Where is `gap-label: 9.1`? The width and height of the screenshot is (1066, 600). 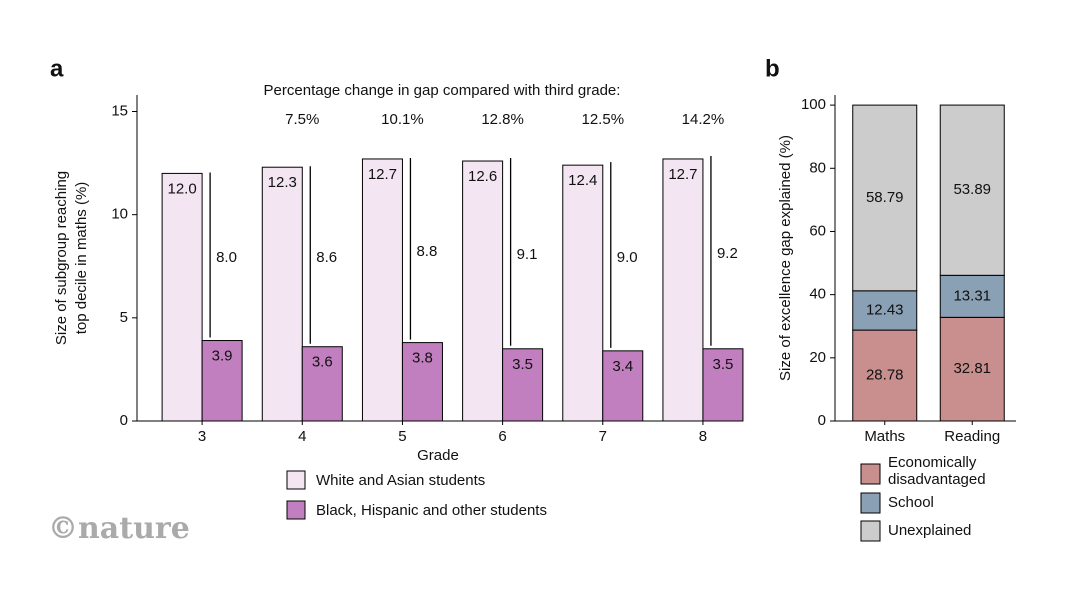 gap-label: 9.1 is located at coordinates (527, 254).